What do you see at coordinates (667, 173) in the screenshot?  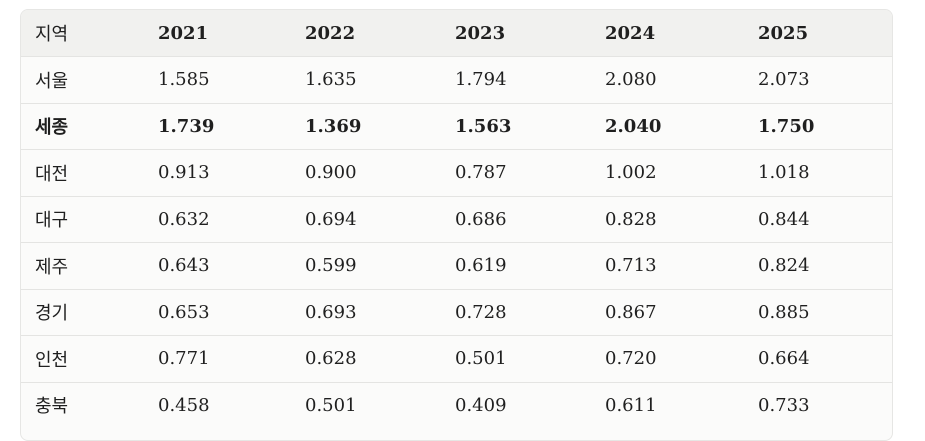 I see `value-cell: 1.002` at bounding box center [667, 173].